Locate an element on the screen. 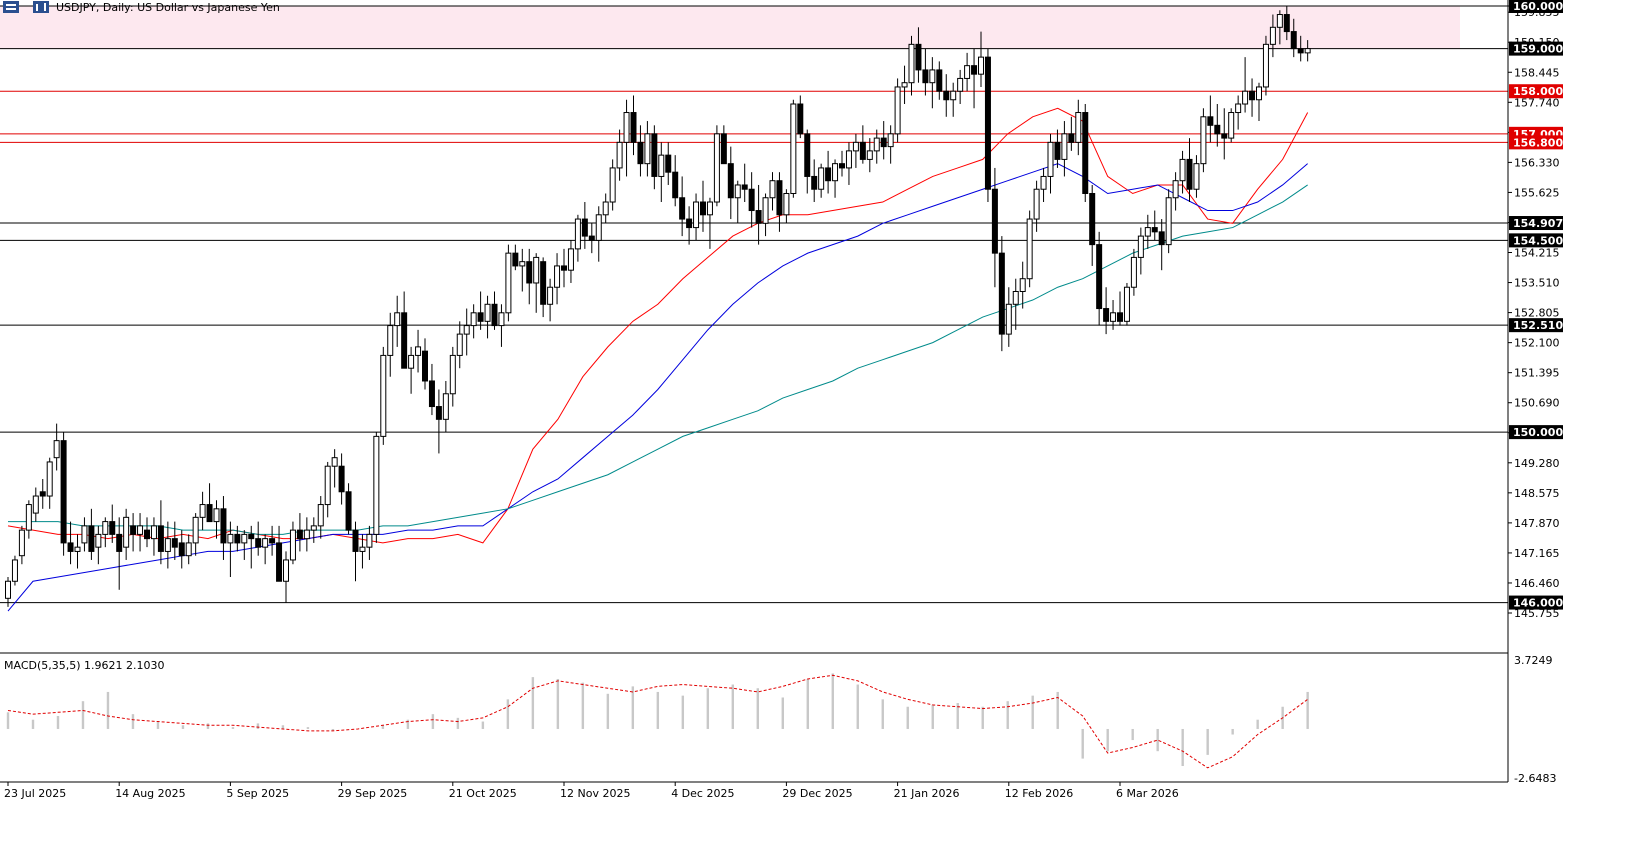 This screenshot has height=844, width=1650. date-tick-label: 29 Dec 2025 is located at coordinates (817, 793).